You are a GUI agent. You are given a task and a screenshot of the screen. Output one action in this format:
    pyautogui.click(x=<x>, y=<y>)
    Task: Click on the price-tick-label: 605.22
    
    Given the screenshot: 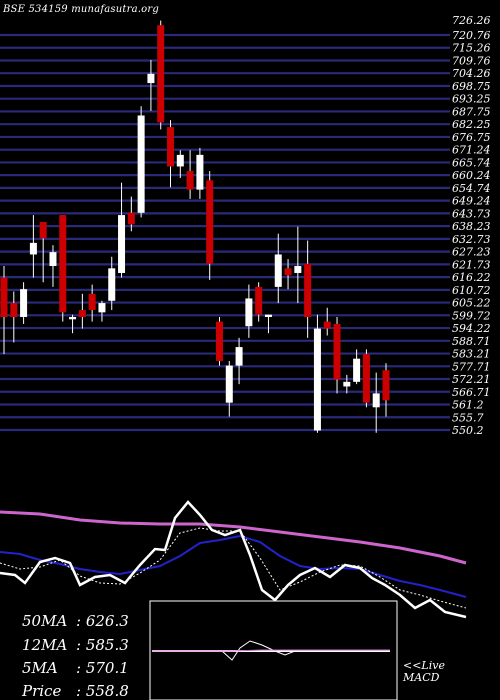 What is the action you would take?
    pyautogui.click(x=471, y=303)
    